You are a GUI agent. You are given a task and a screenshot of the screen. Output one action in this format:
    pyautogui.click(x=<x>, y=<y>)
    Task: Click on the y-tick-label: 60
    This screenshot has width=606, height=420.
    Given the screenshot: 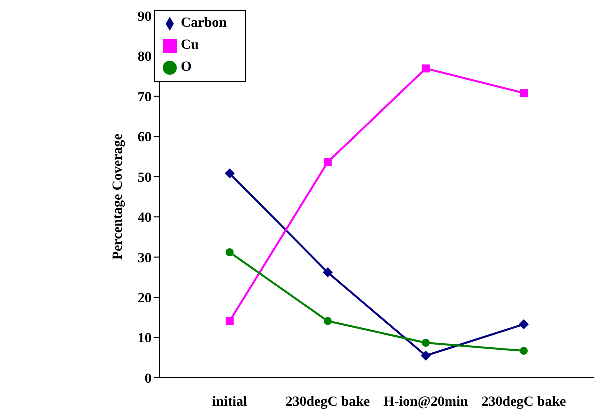 What is the action you would take?
    pyautogui.click(x=145, y=138)
    